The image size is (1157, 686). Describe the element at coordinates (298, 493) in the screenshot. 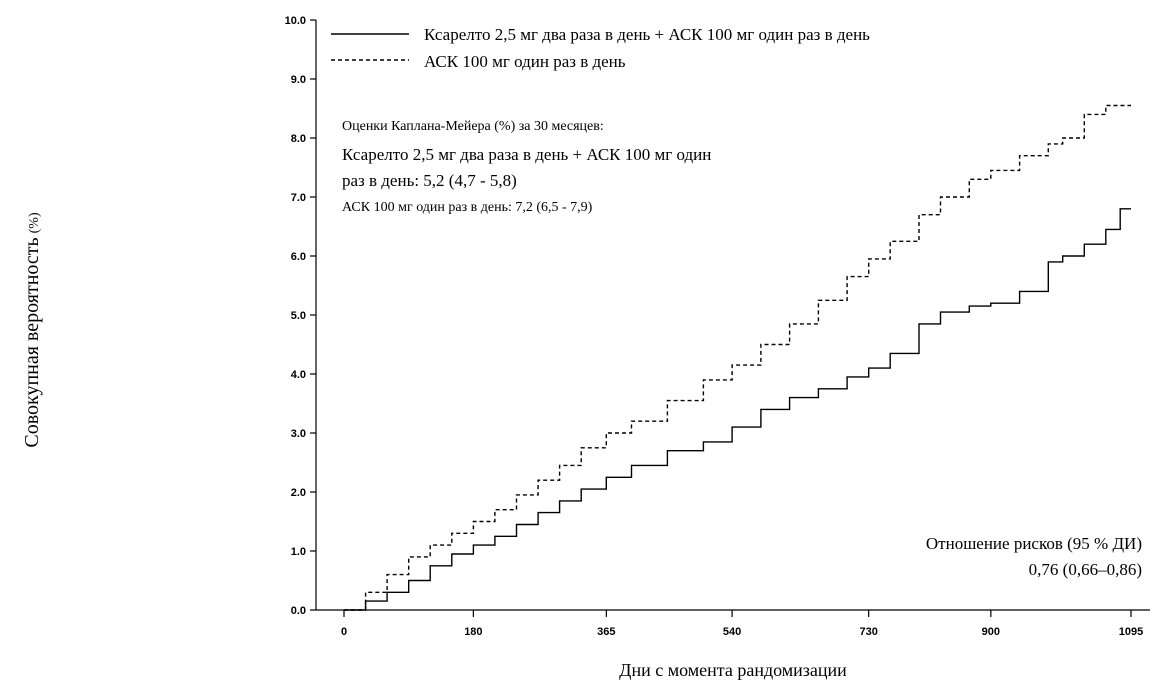

I see `y-tick-label: 2.0` at that location.